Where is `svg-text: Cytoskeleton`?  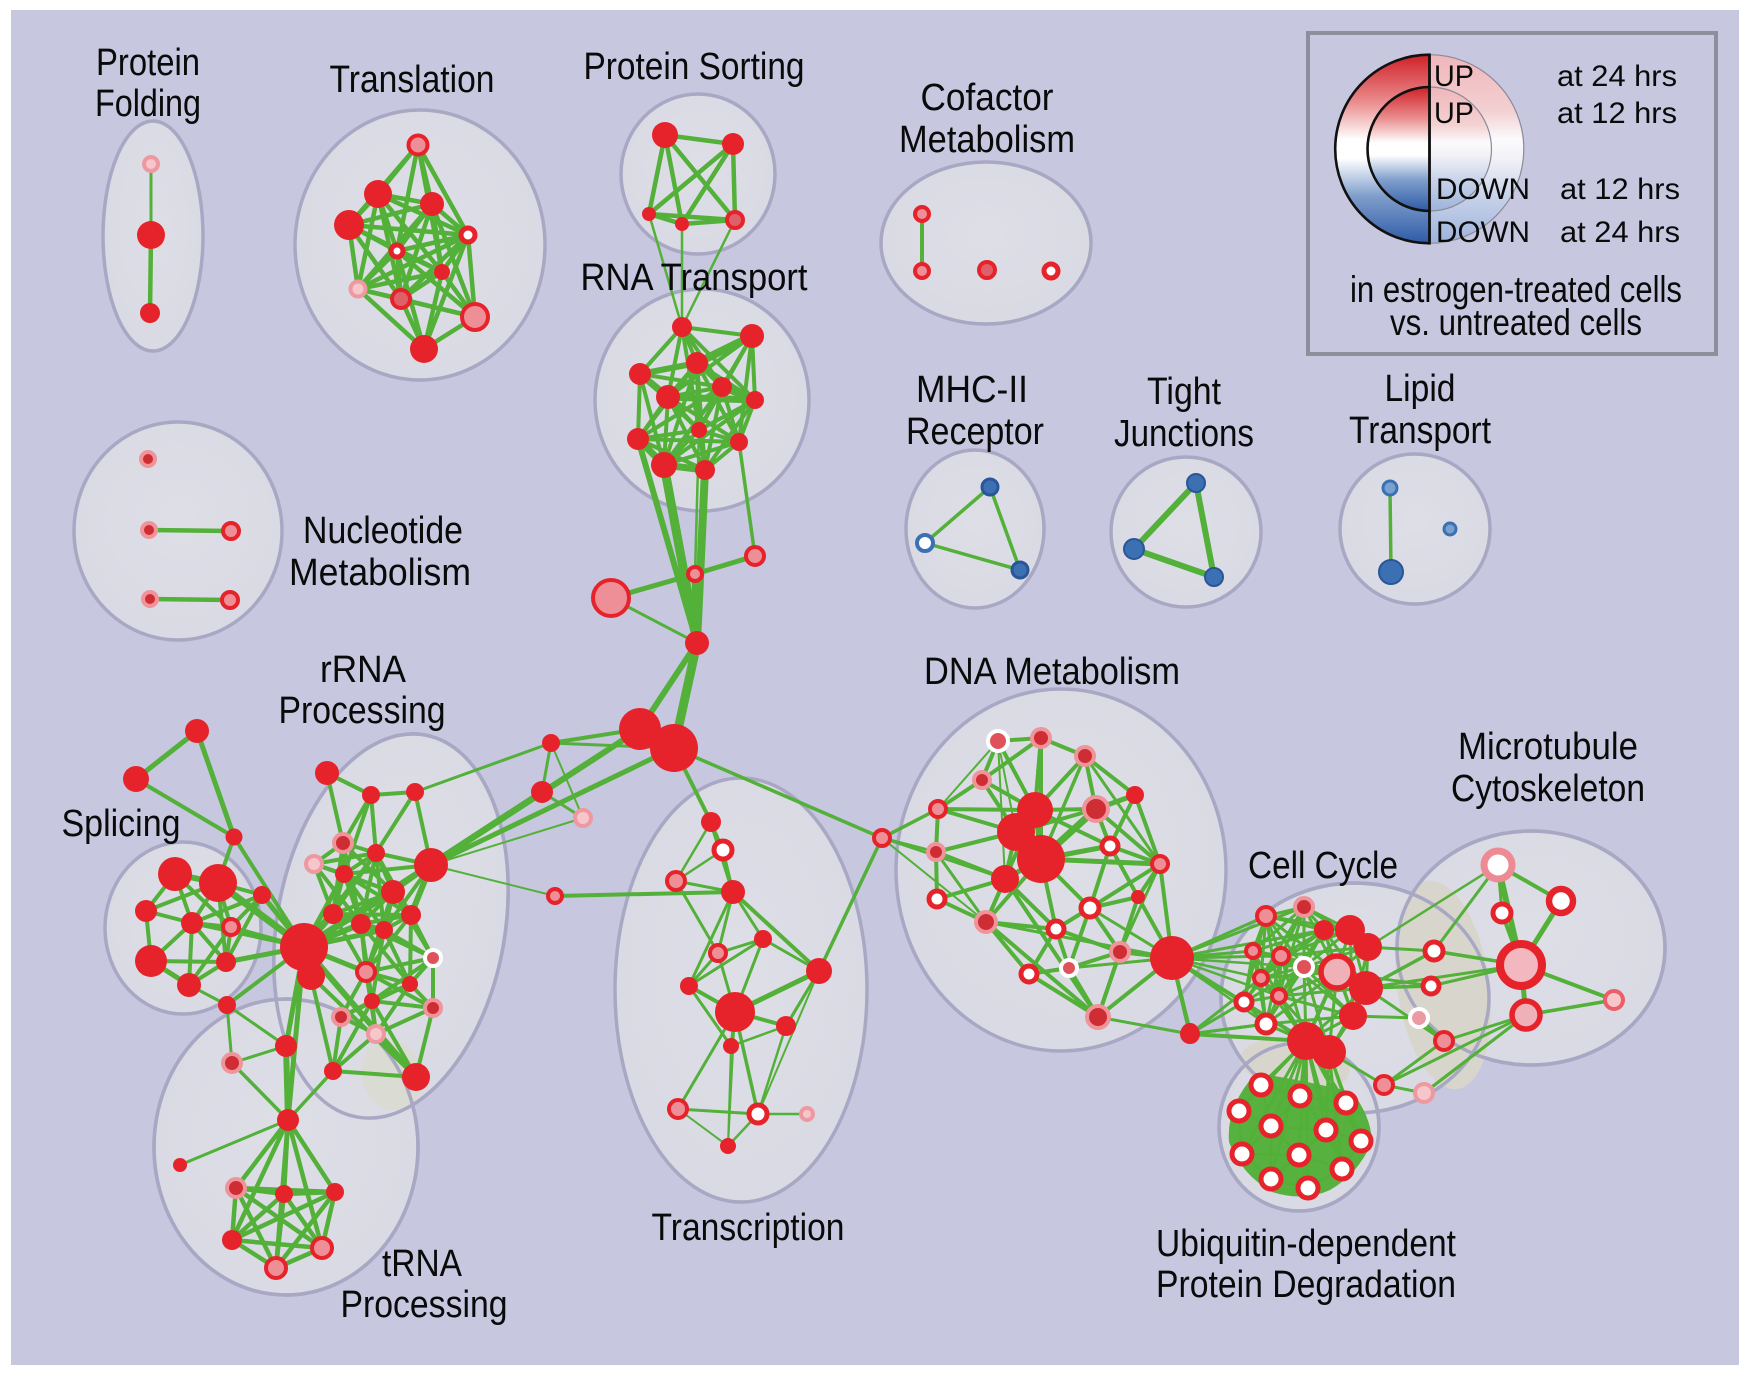
svg-text: Cytoskeleton is located at coordinates (1548, 789).